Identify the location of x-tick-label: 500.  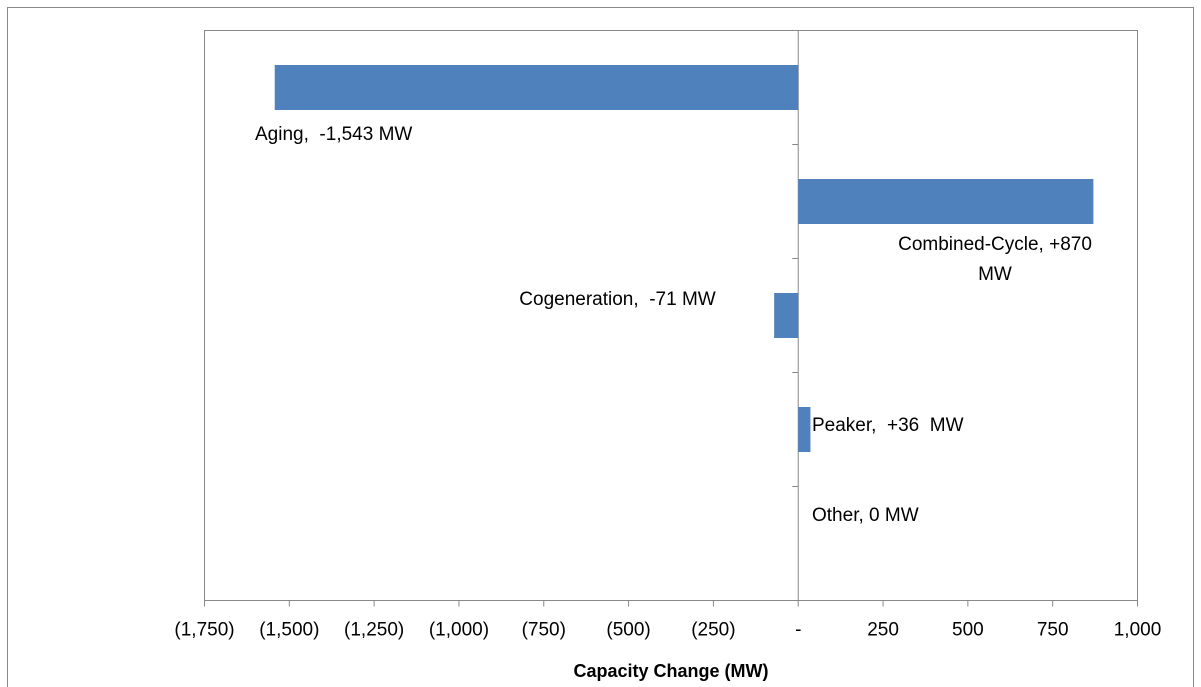
(968, 630).